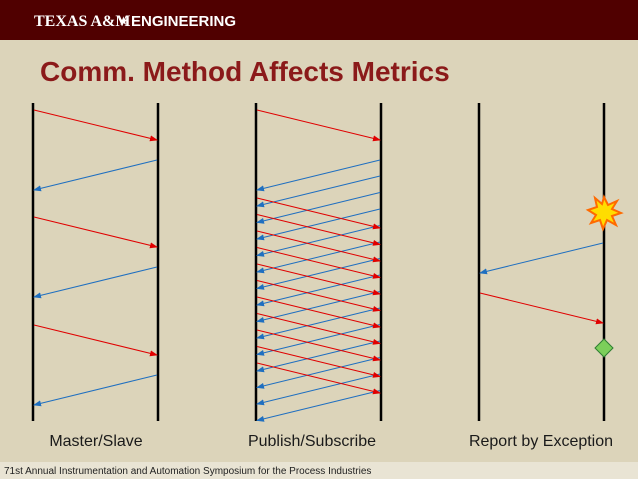  Describe the element at coordinates (245, 71) in the screenshot. I see `slide-title: Comm. Method Affects Metrics` at that location.